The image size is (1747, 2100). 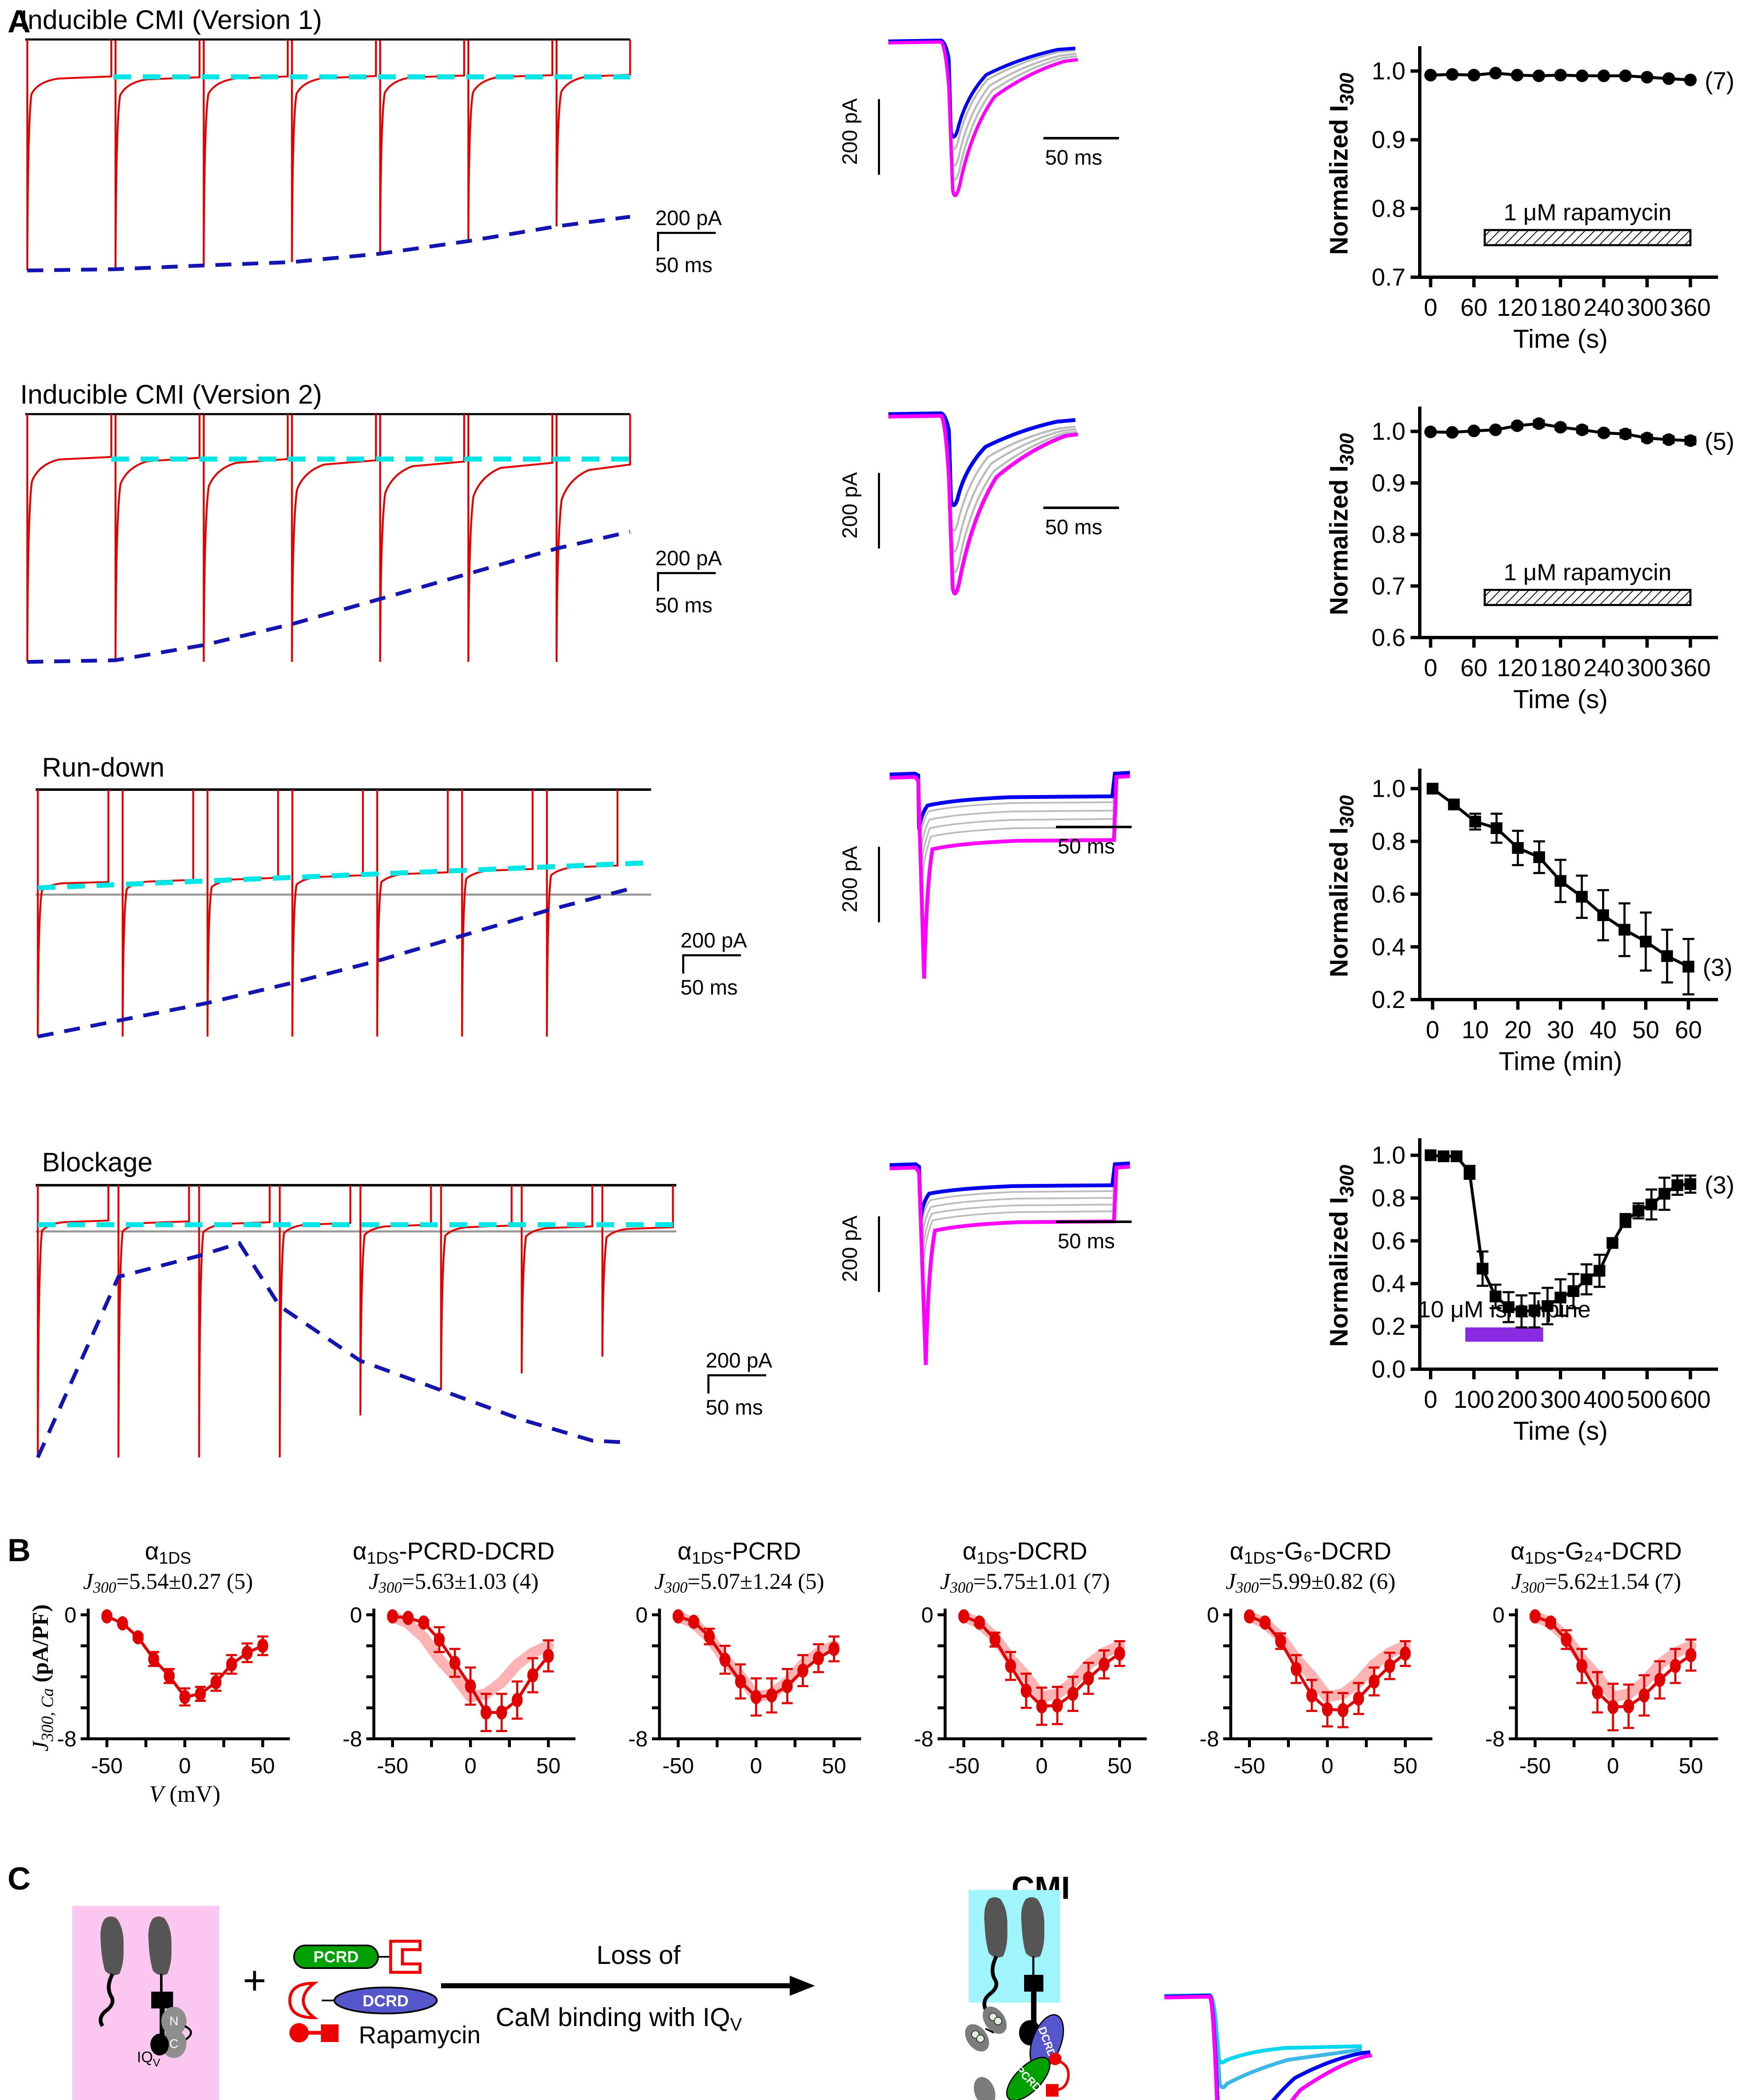 I want to click on scalebar-row3-time-label: 50 ms, so click(x=709, y=987).